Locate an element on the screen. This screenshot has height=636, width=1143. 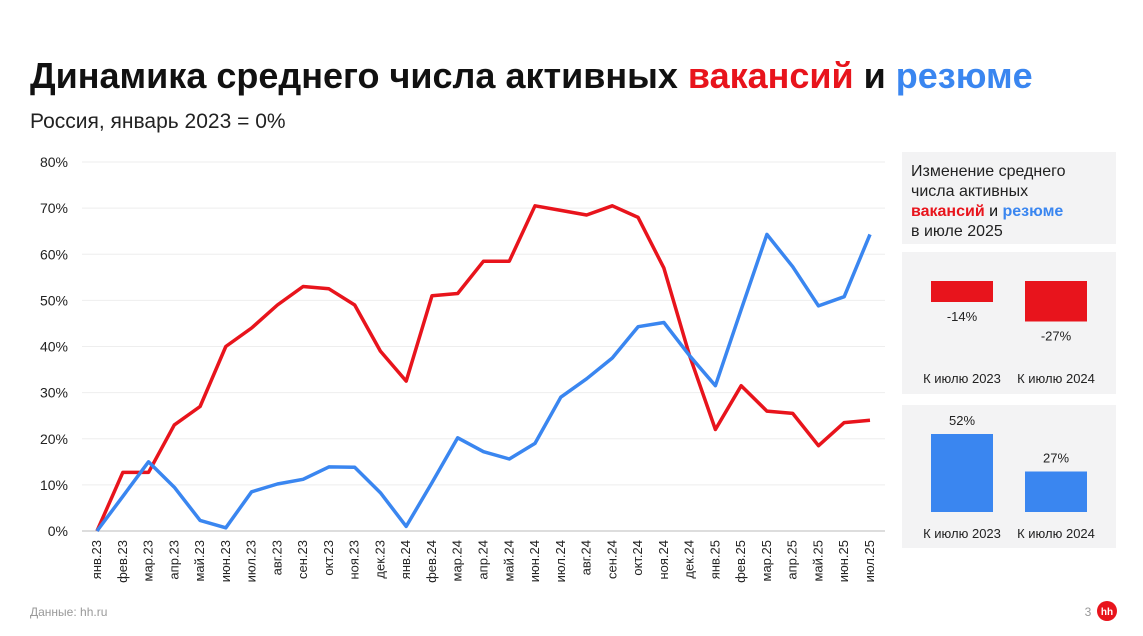
x-tick-label: фев.24 is located at coordinates (431, 561).